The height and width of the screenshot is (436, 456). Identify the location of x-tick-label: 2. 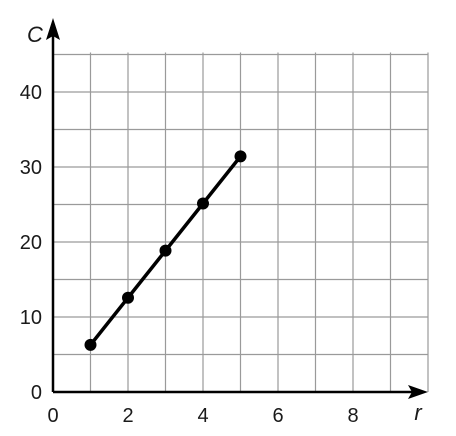
(127, 416).